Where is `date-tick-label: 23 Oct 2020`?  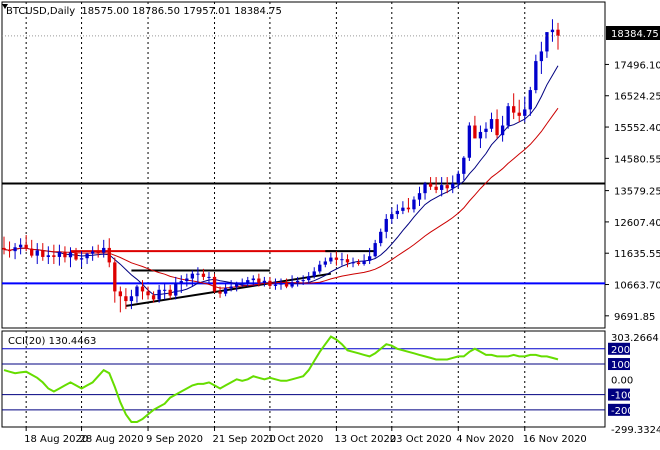 date-tick-label: 23 Oct 2020 is located at coordinates (421, 439).